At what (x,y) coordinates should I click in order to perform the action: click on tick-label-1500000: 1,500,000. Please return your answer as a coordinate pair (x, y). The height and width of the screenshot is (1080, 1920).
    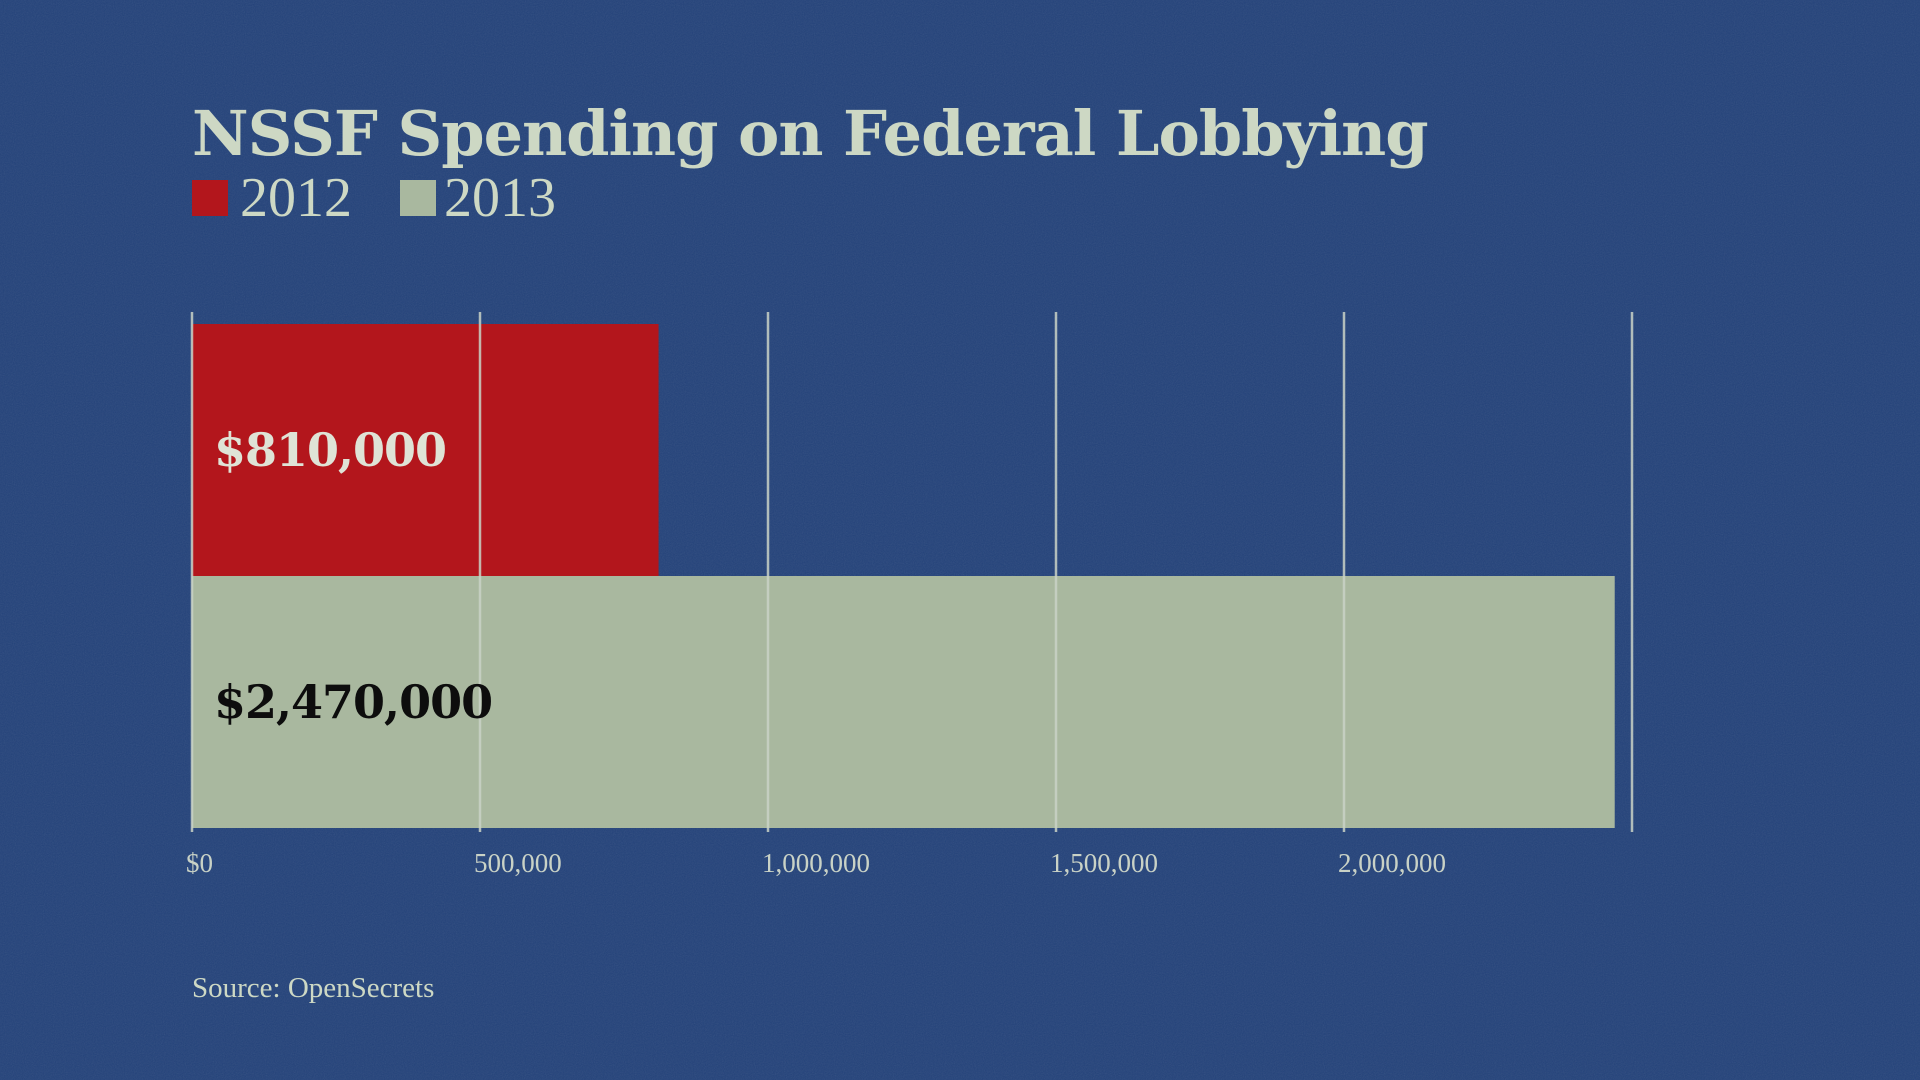
    Looking at the image, I should click on (1104, 863).